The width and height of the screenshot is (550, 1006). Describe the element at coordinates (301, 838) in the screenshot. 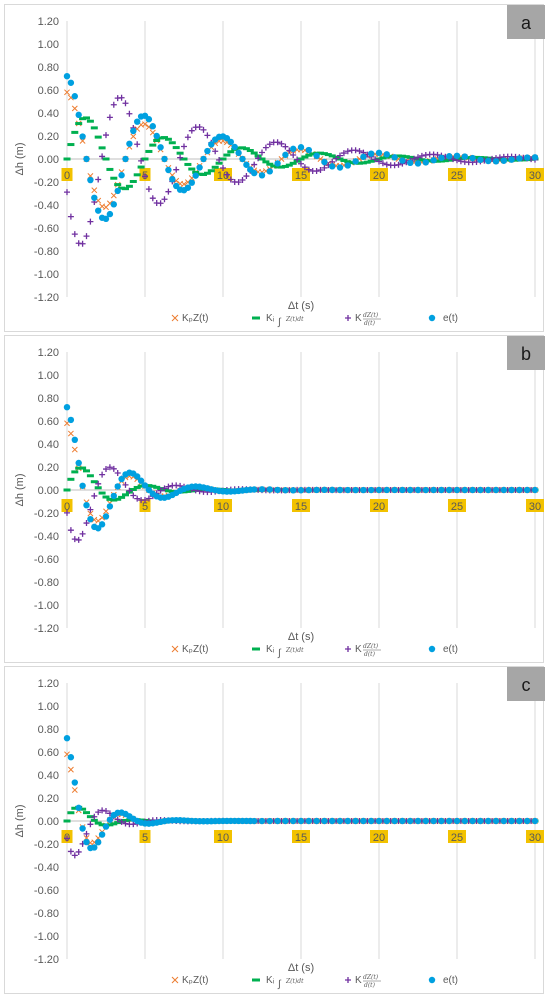

I see `x-tick-label: 15` at that location.